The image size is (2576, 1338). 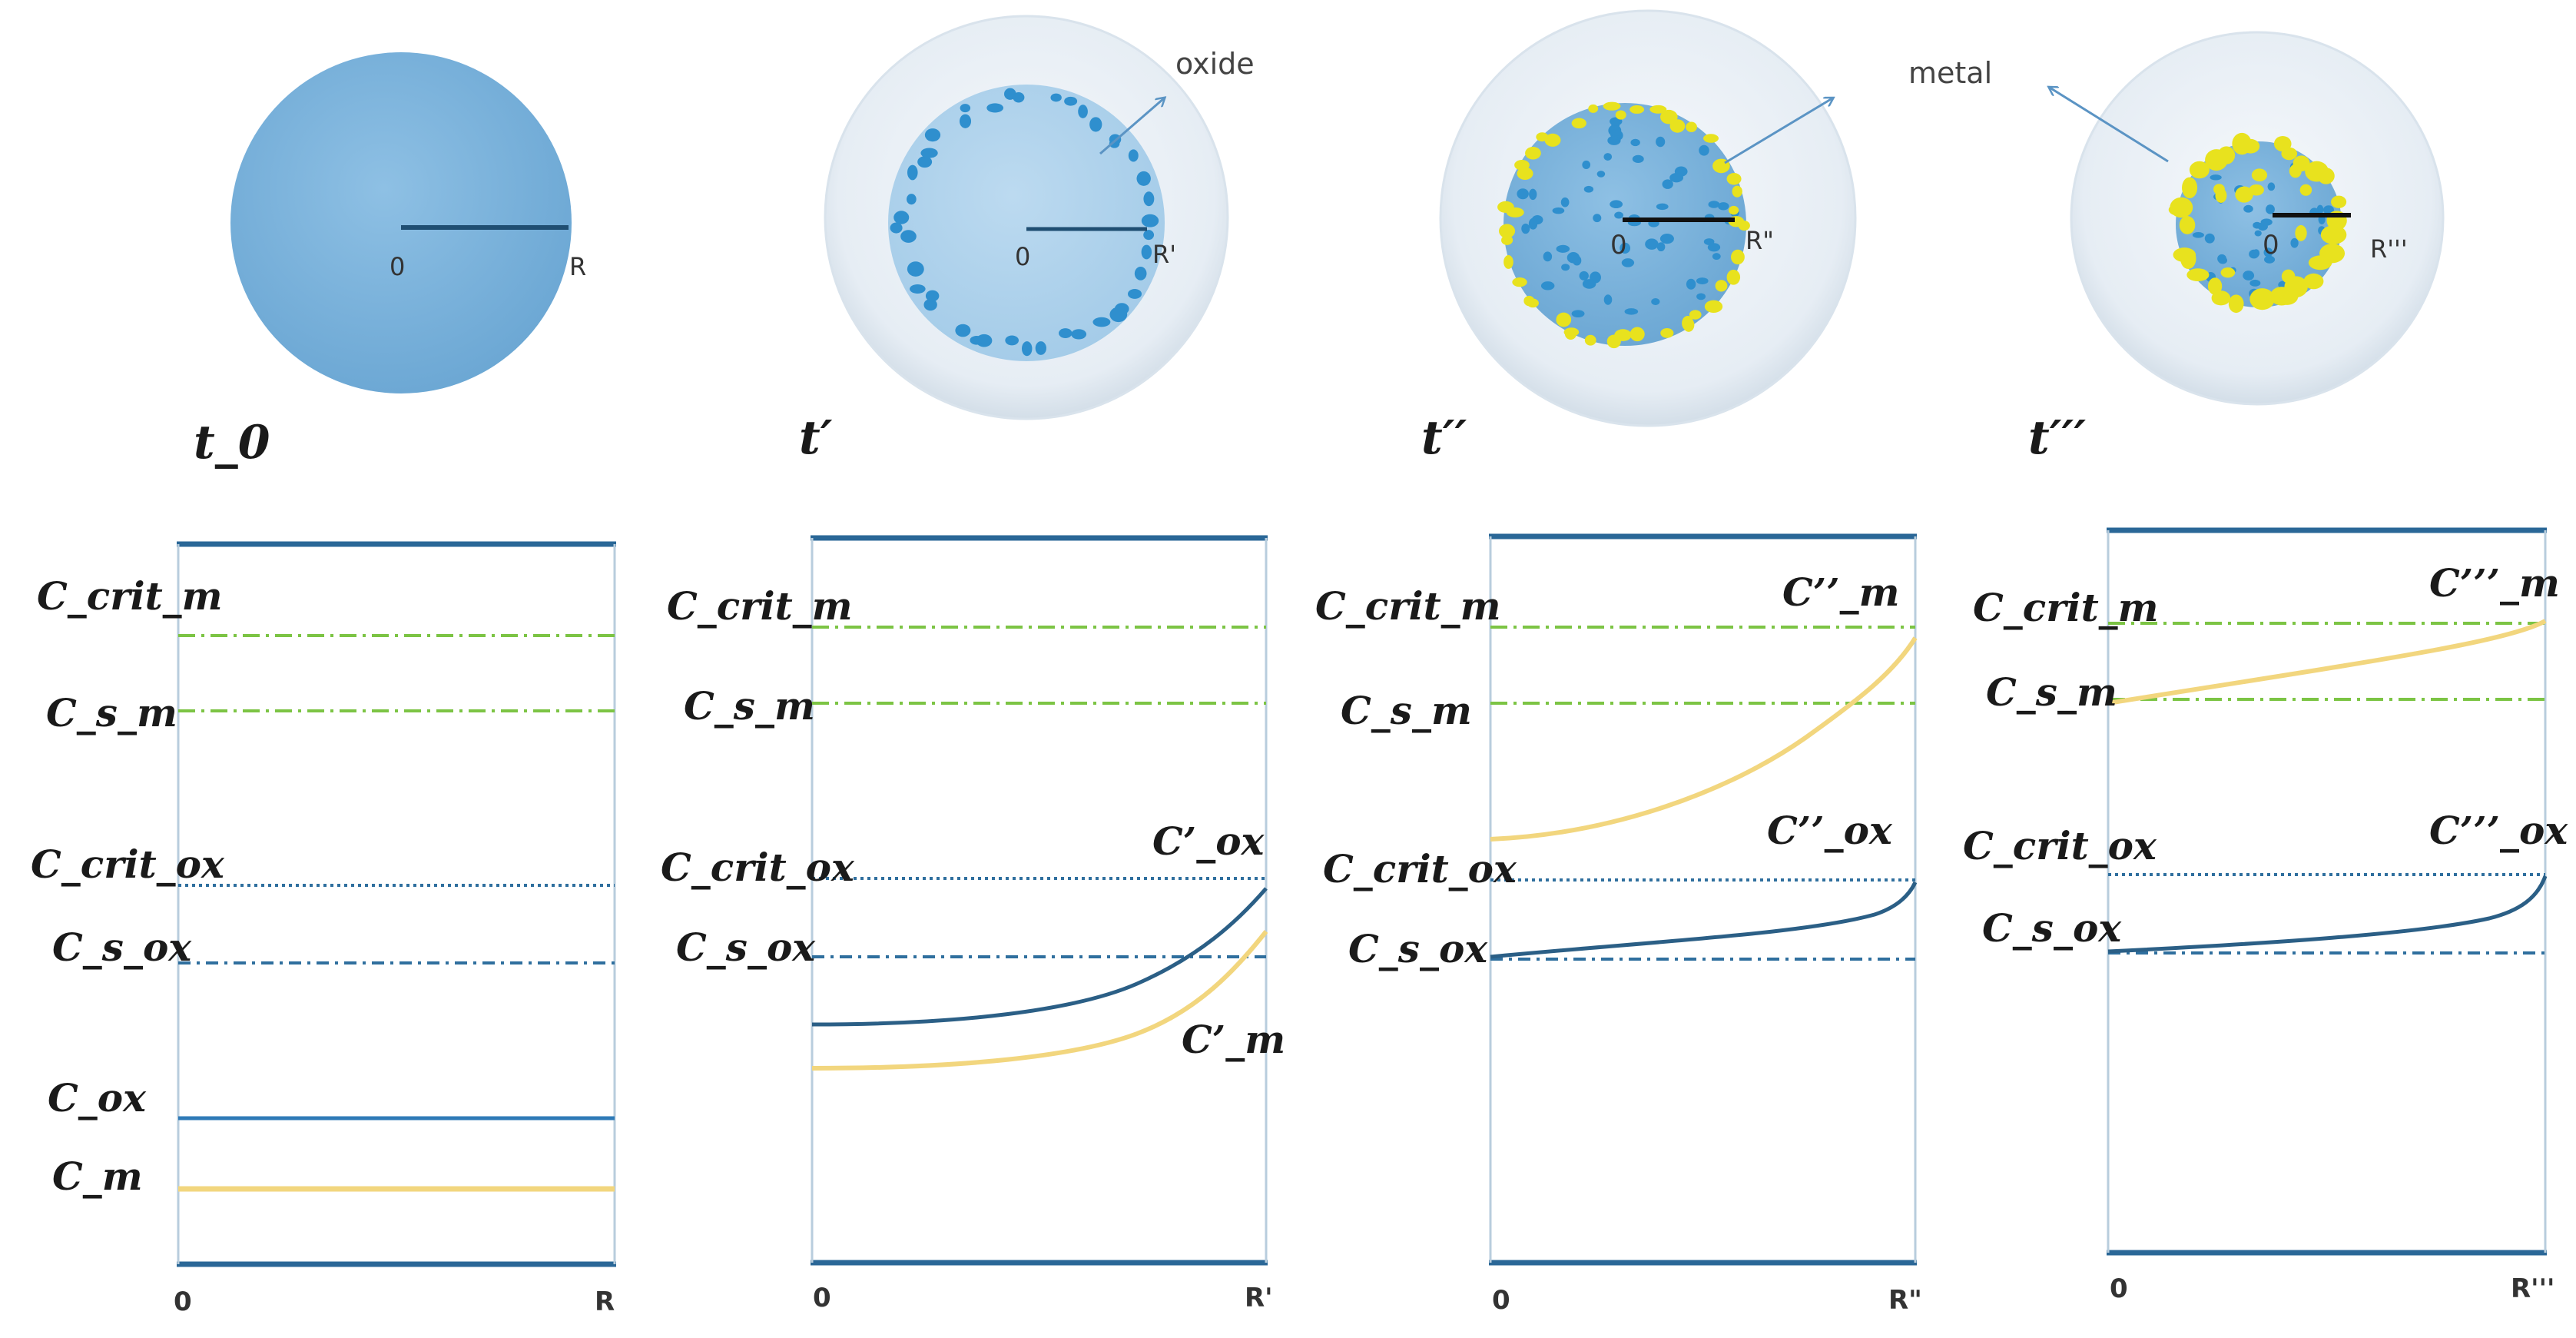 I want to click on axis-end-label: R', so click(x=1259, y=1298).